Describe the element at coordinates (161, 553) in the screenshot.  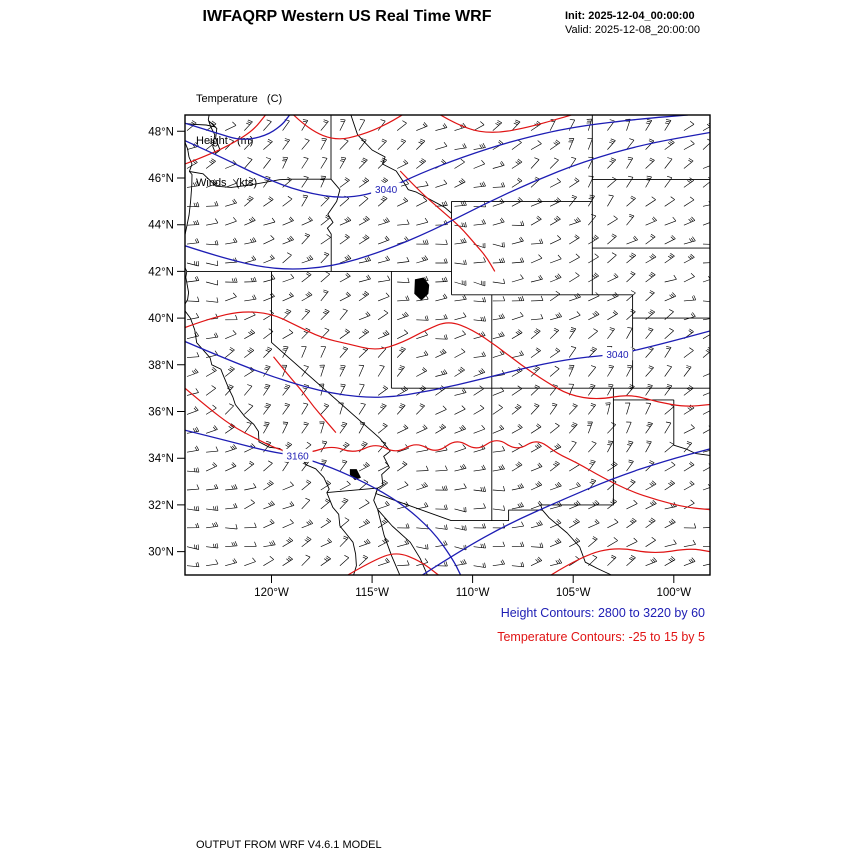
I see `lat-tick-label: 30°N` at that location.